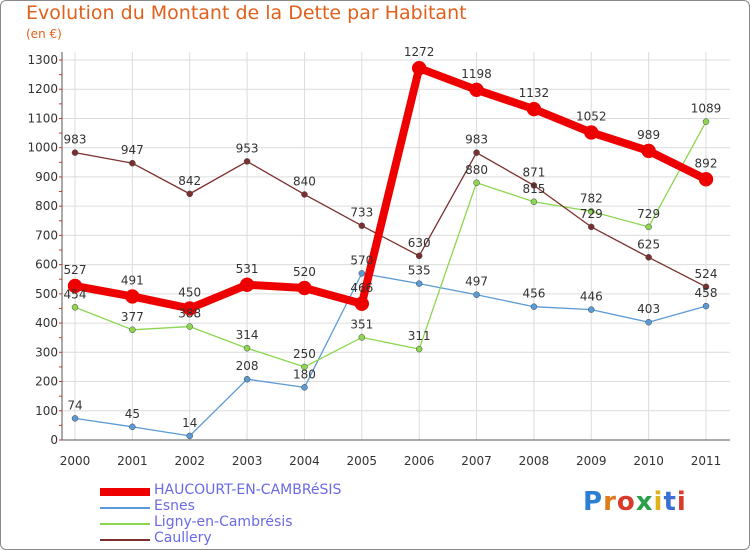  What do you see at coordinates (361, 213) in the screenshot?
I see `data-label: 733` at bounding box center [361, 213].